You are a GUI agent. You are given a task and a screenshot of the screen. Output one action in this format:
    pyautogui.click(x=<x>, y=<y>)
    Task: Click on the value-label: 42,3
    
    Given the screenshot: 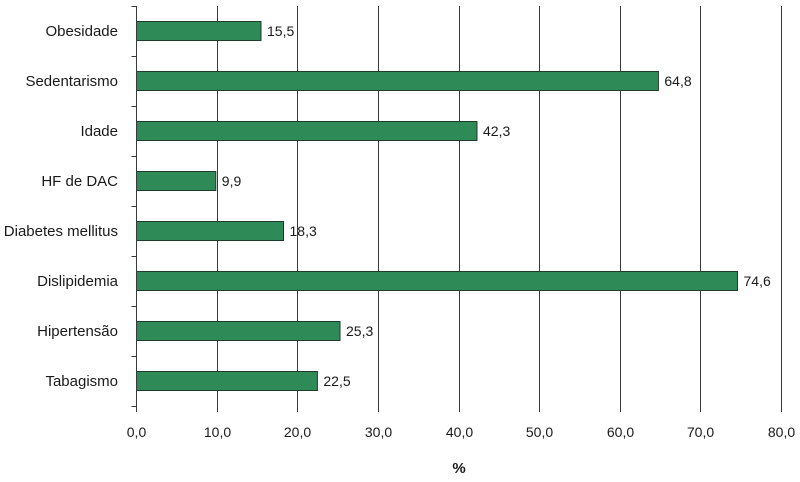 What is the action you would take?
    pyautogui.click(x=496, y=131)
    